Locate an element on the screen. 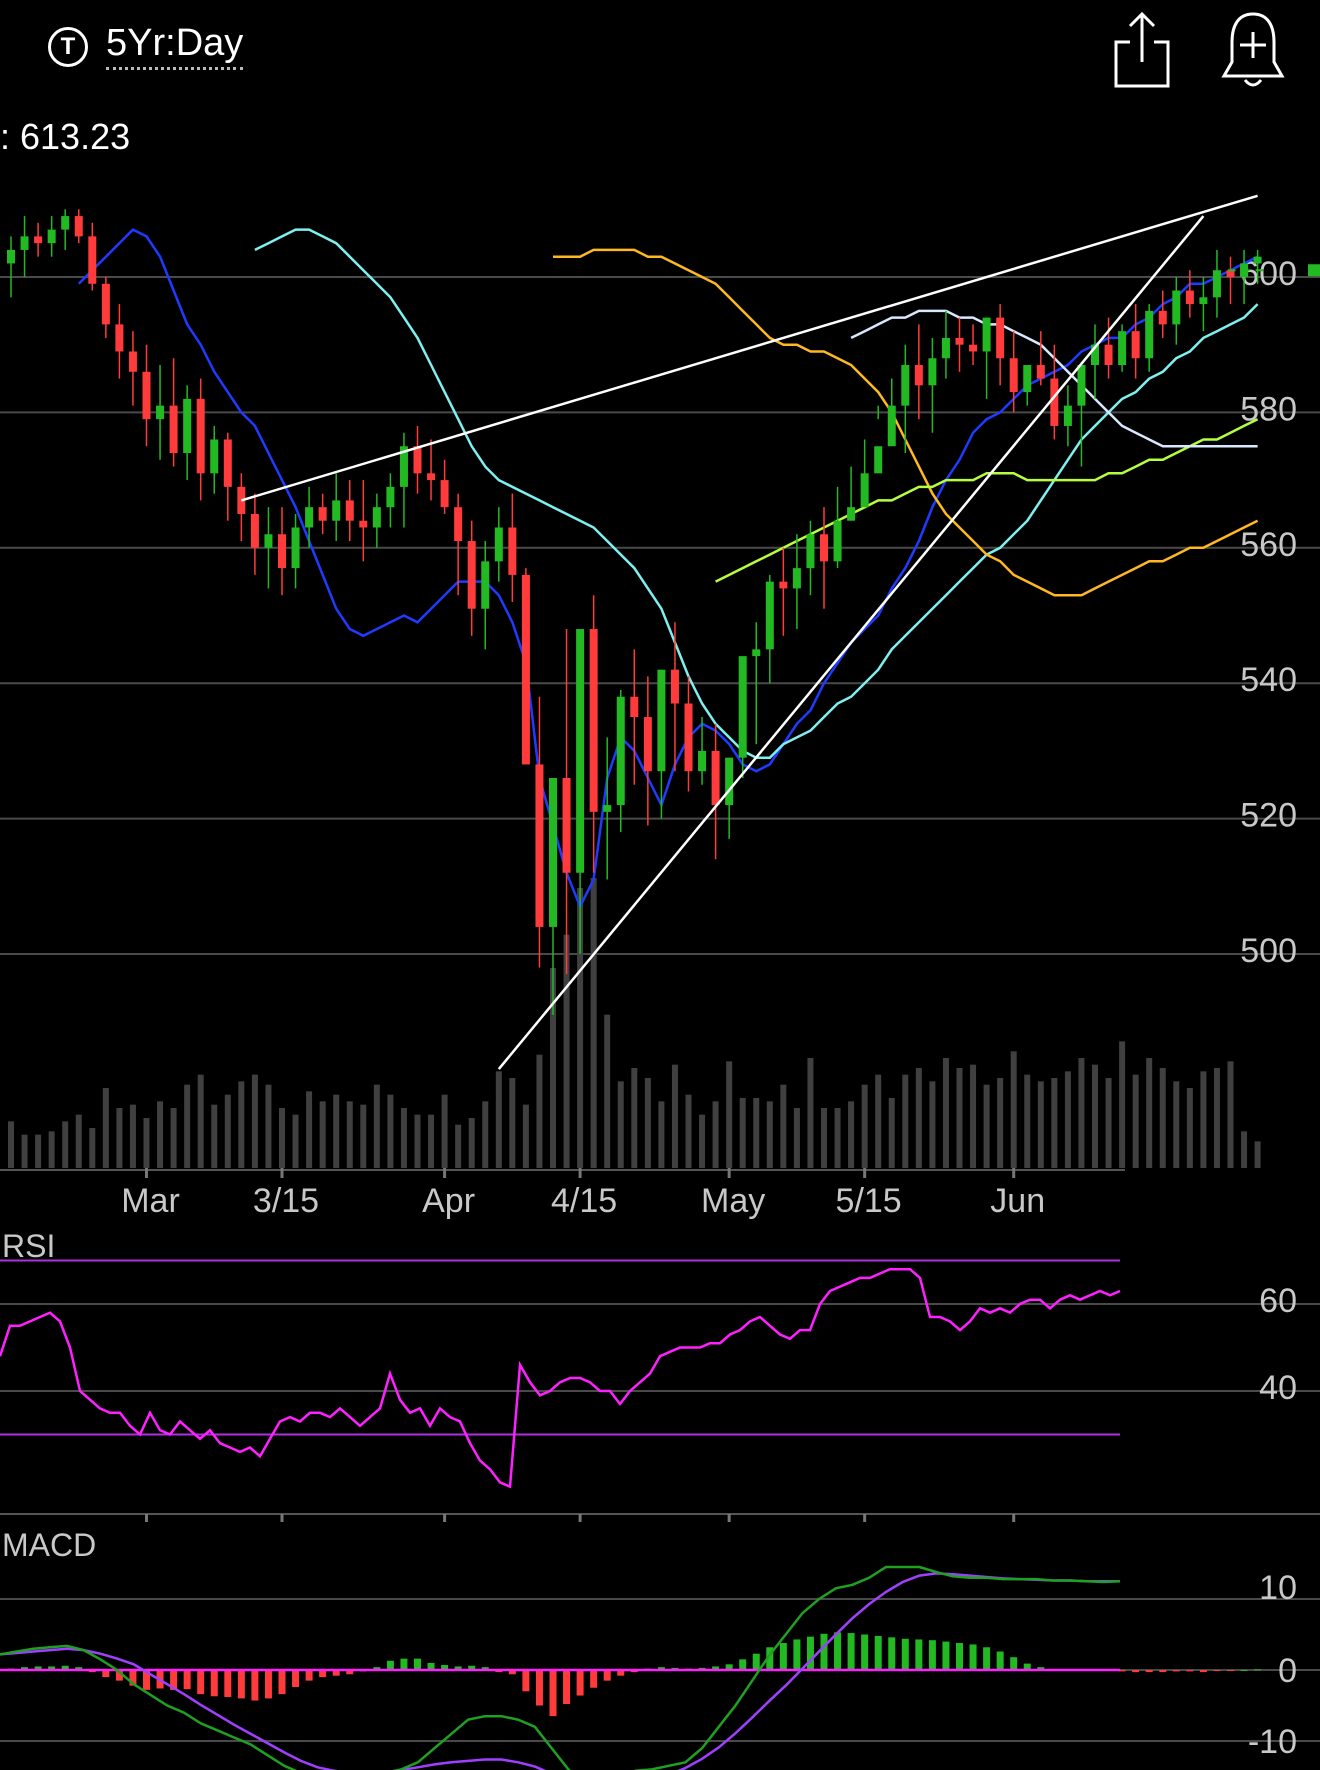  x-axis-label: 4/15 is located at coordinates (584, 1201).